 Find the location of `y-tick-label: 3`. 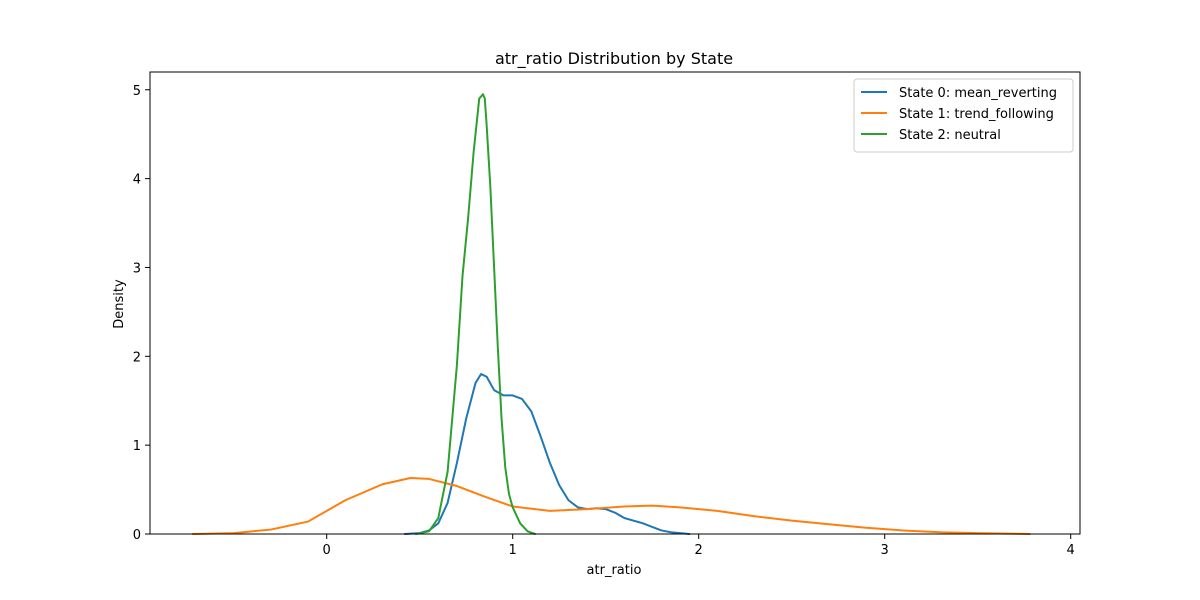

y-tick-label: 3 is located at coordinates (137, 268).